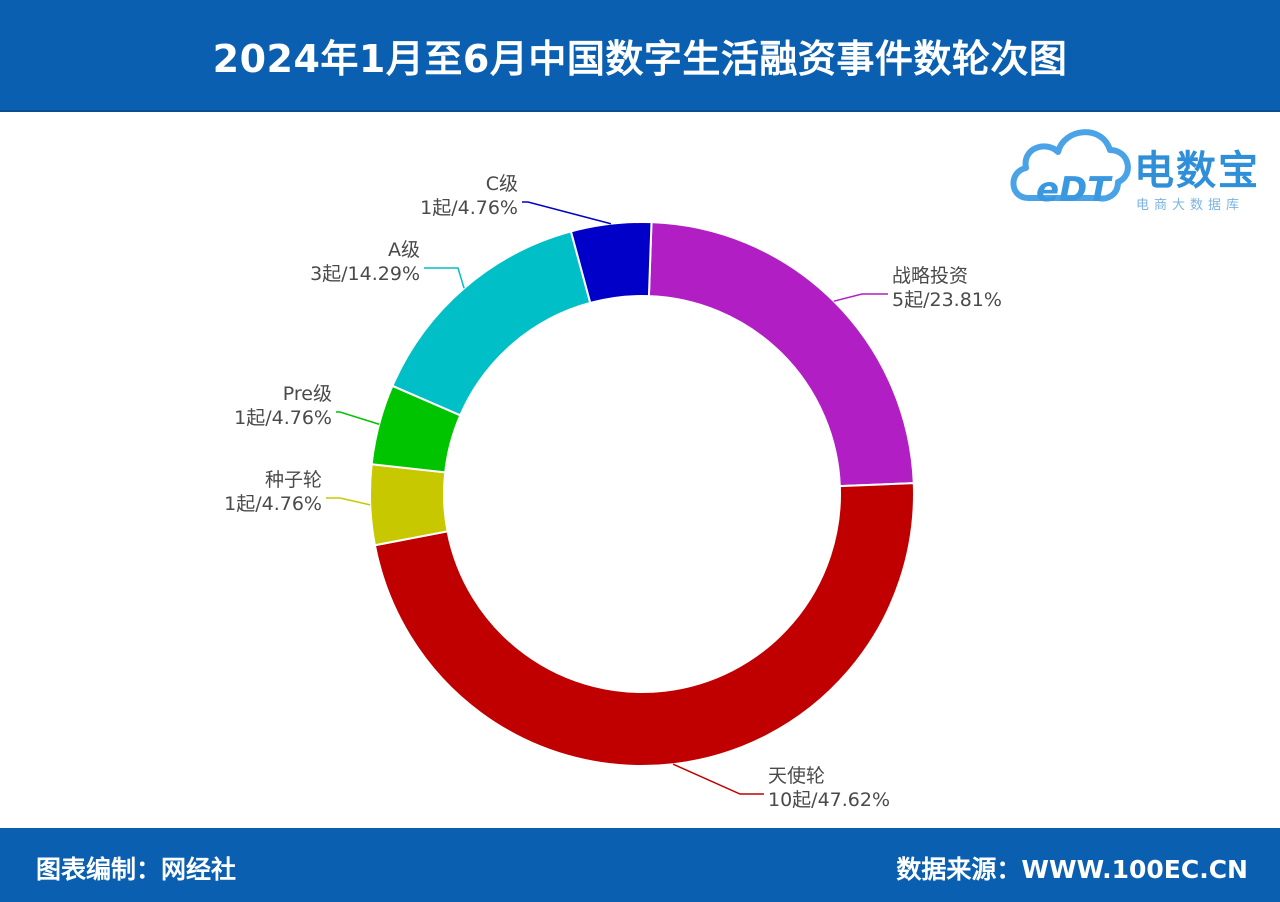  I want to click on slice-name-label: C级, so click(502, 184).